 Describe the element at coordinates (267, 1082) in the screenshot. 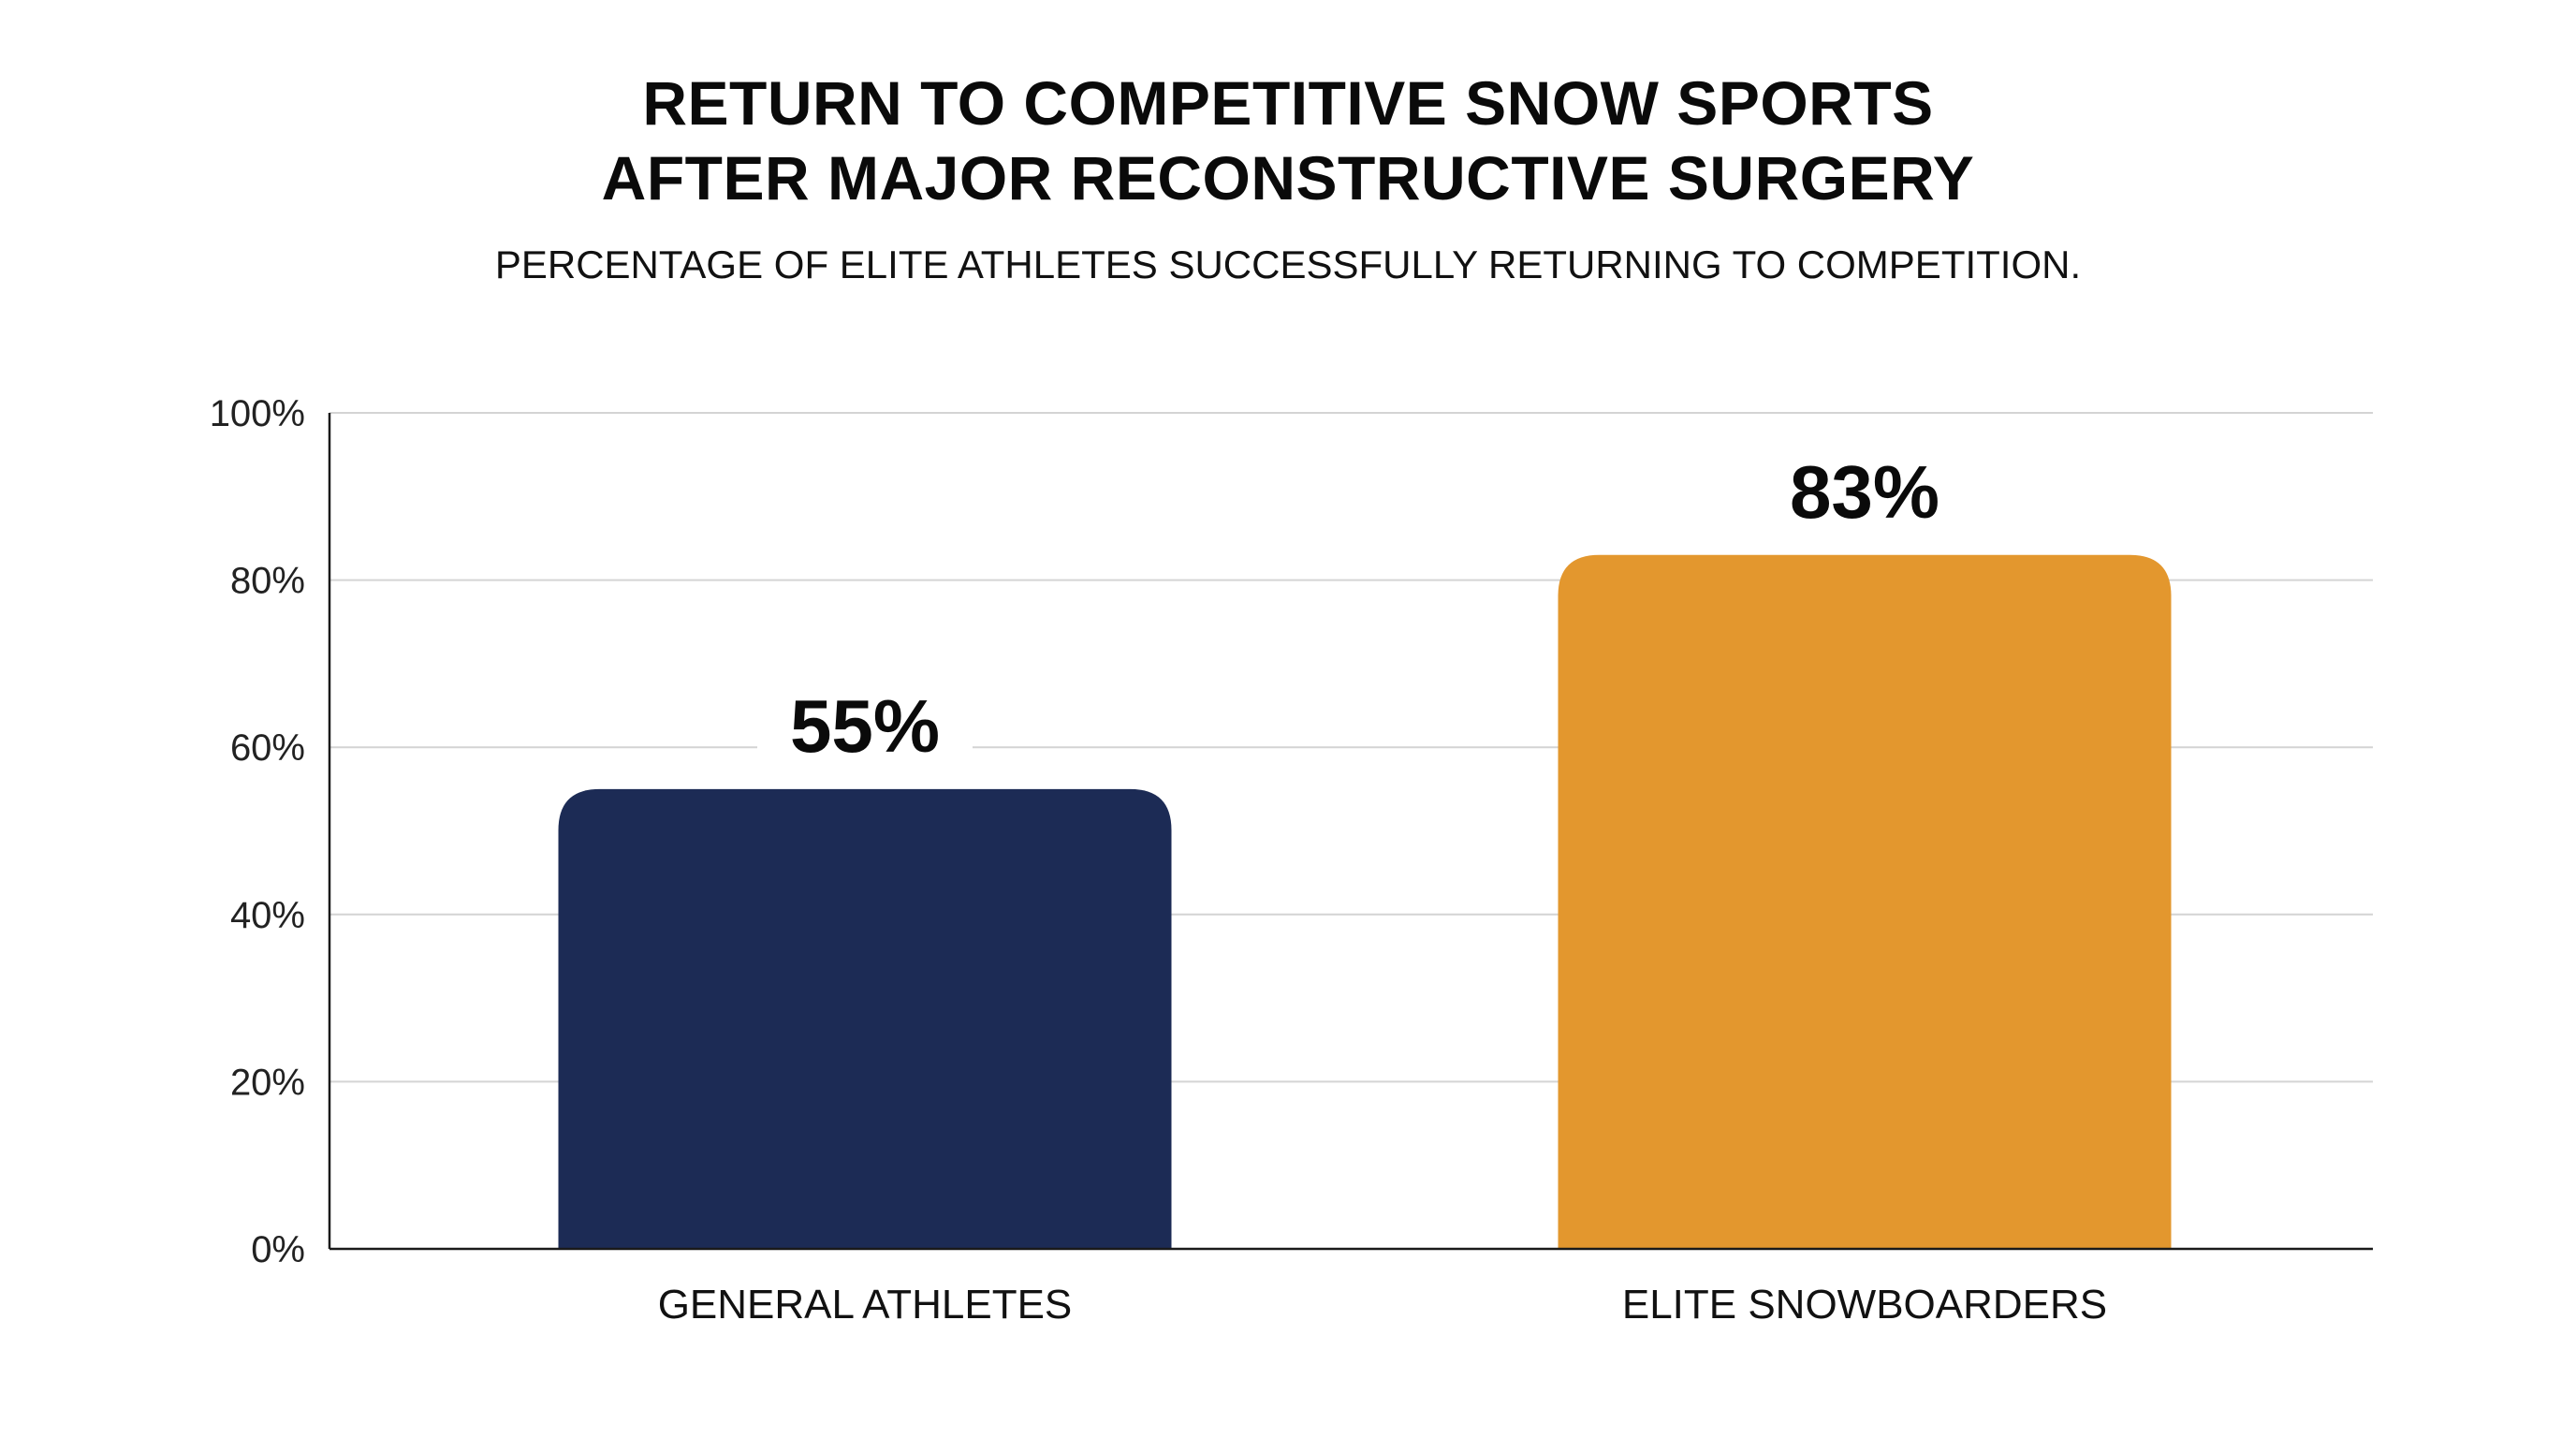

I see `y-tick-label: 20%` at that location.